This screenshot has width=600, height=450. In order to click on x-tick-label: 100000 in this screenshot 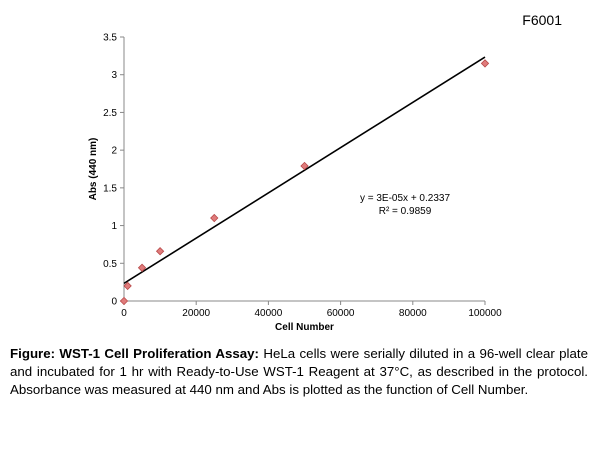, I will do `click(485, 313)`.